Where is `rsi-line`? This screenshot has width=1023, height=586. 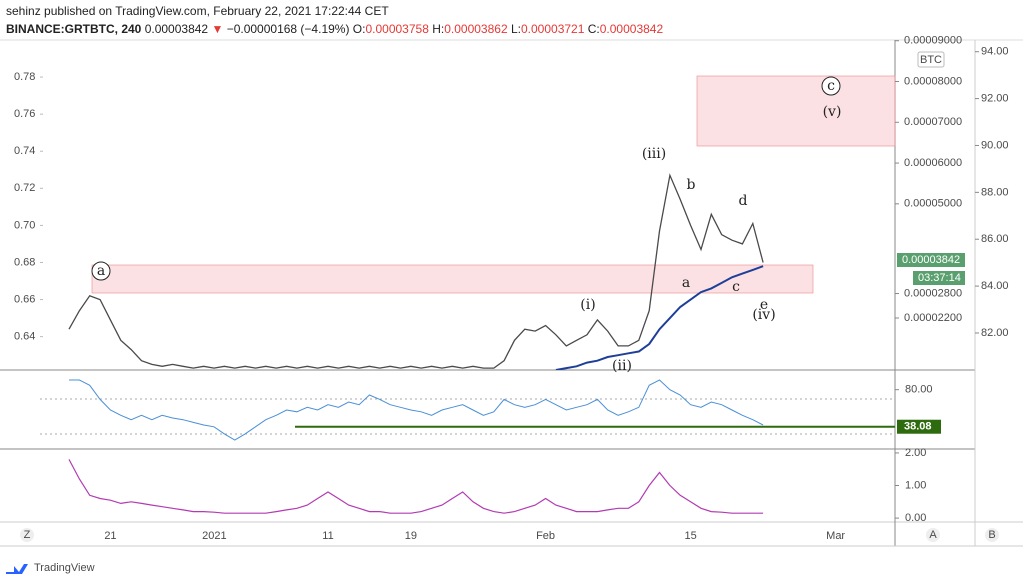
rsi-line is located at coordinates (416, 410).